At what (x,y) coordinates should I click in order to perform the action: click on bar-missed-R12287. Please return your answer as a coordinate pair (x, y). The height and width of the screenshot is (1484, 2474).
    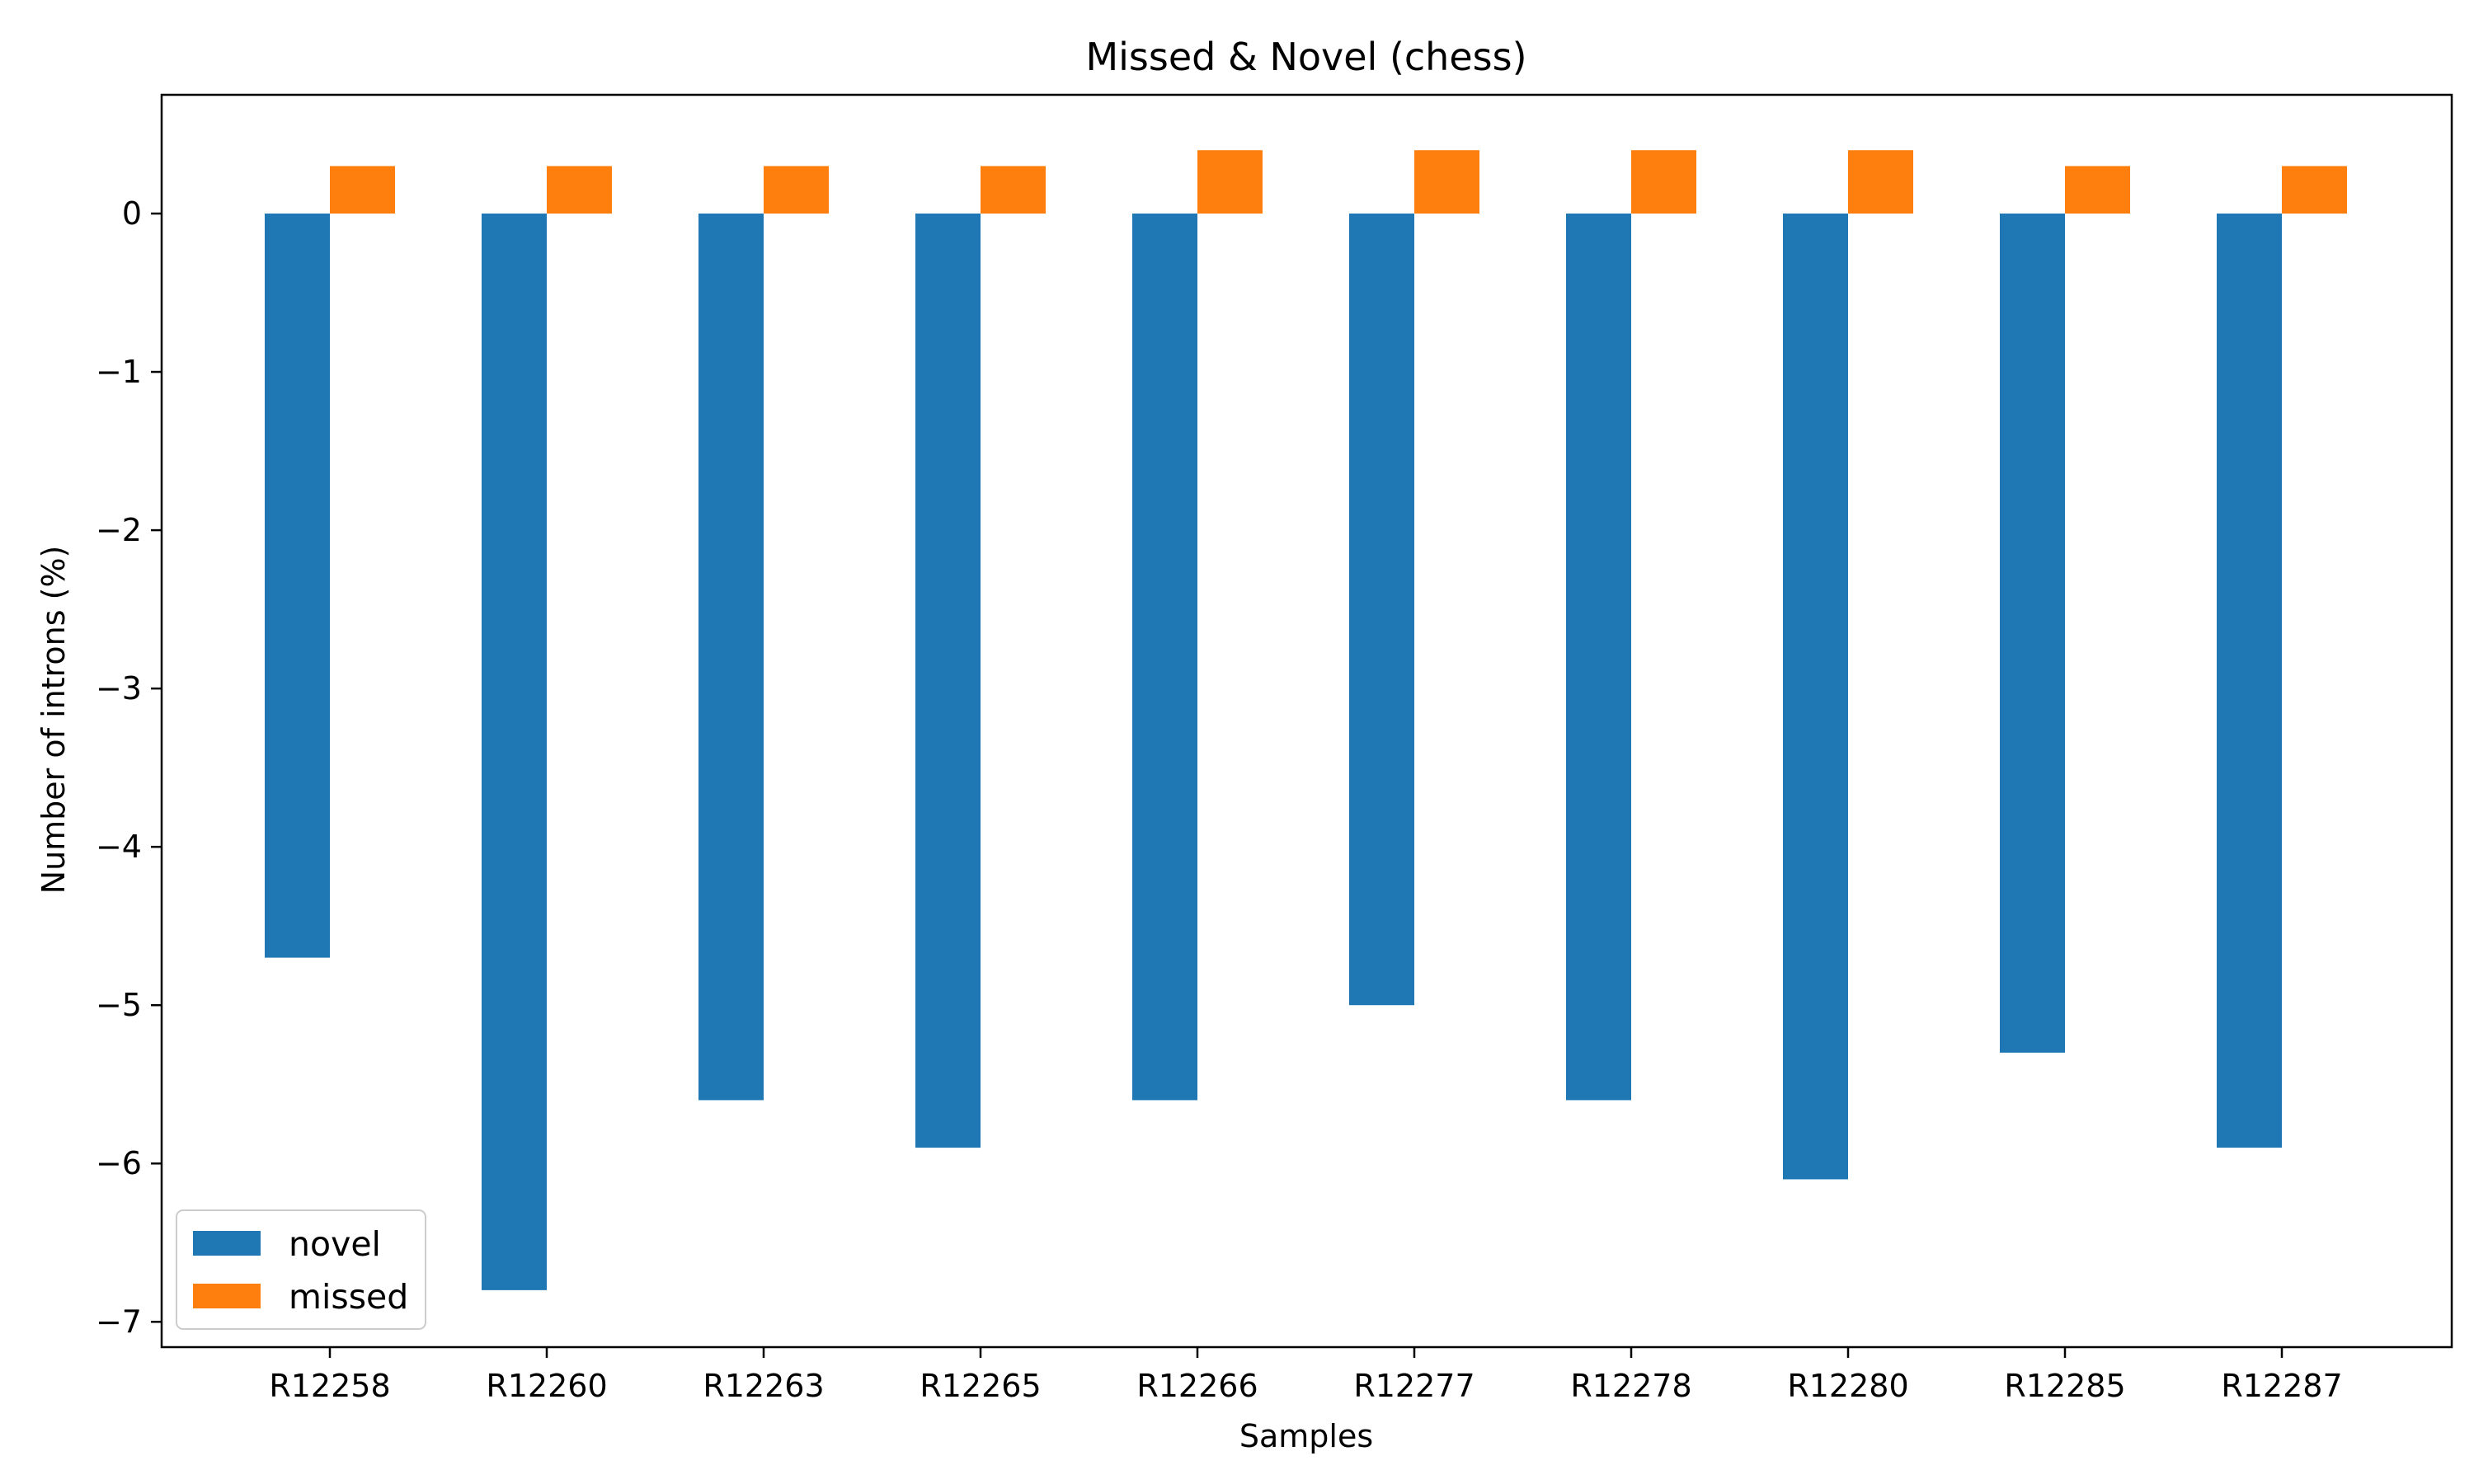
    Looking at the image, I should click on (2314, 190).